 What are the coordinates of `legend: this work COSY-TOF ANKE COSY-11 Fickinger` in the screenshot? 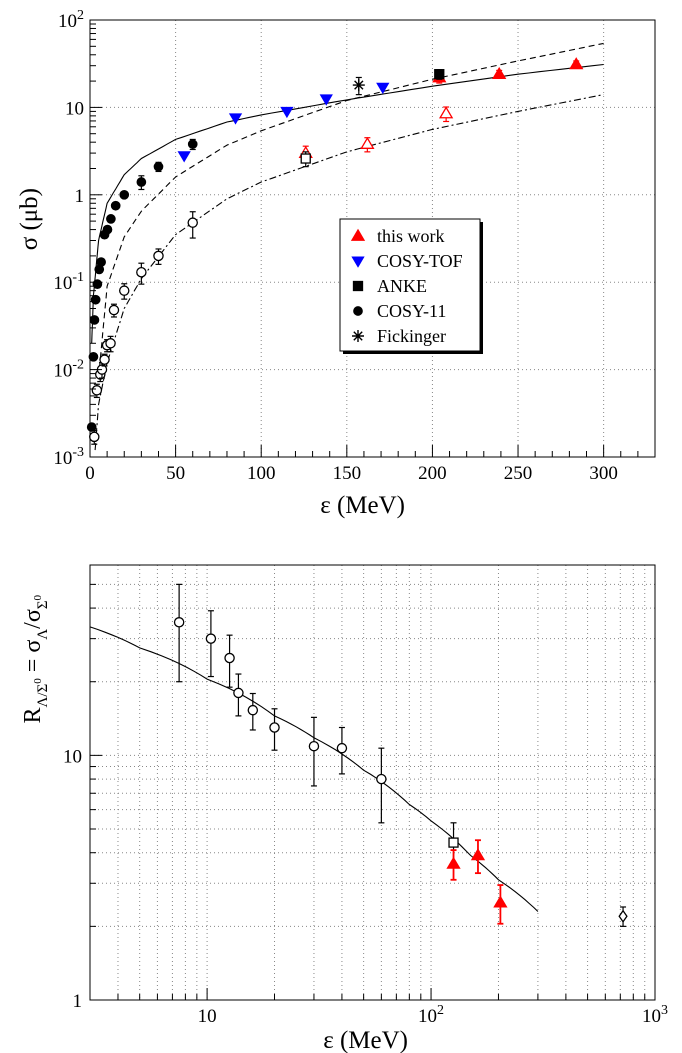 It's located at (411, 286).